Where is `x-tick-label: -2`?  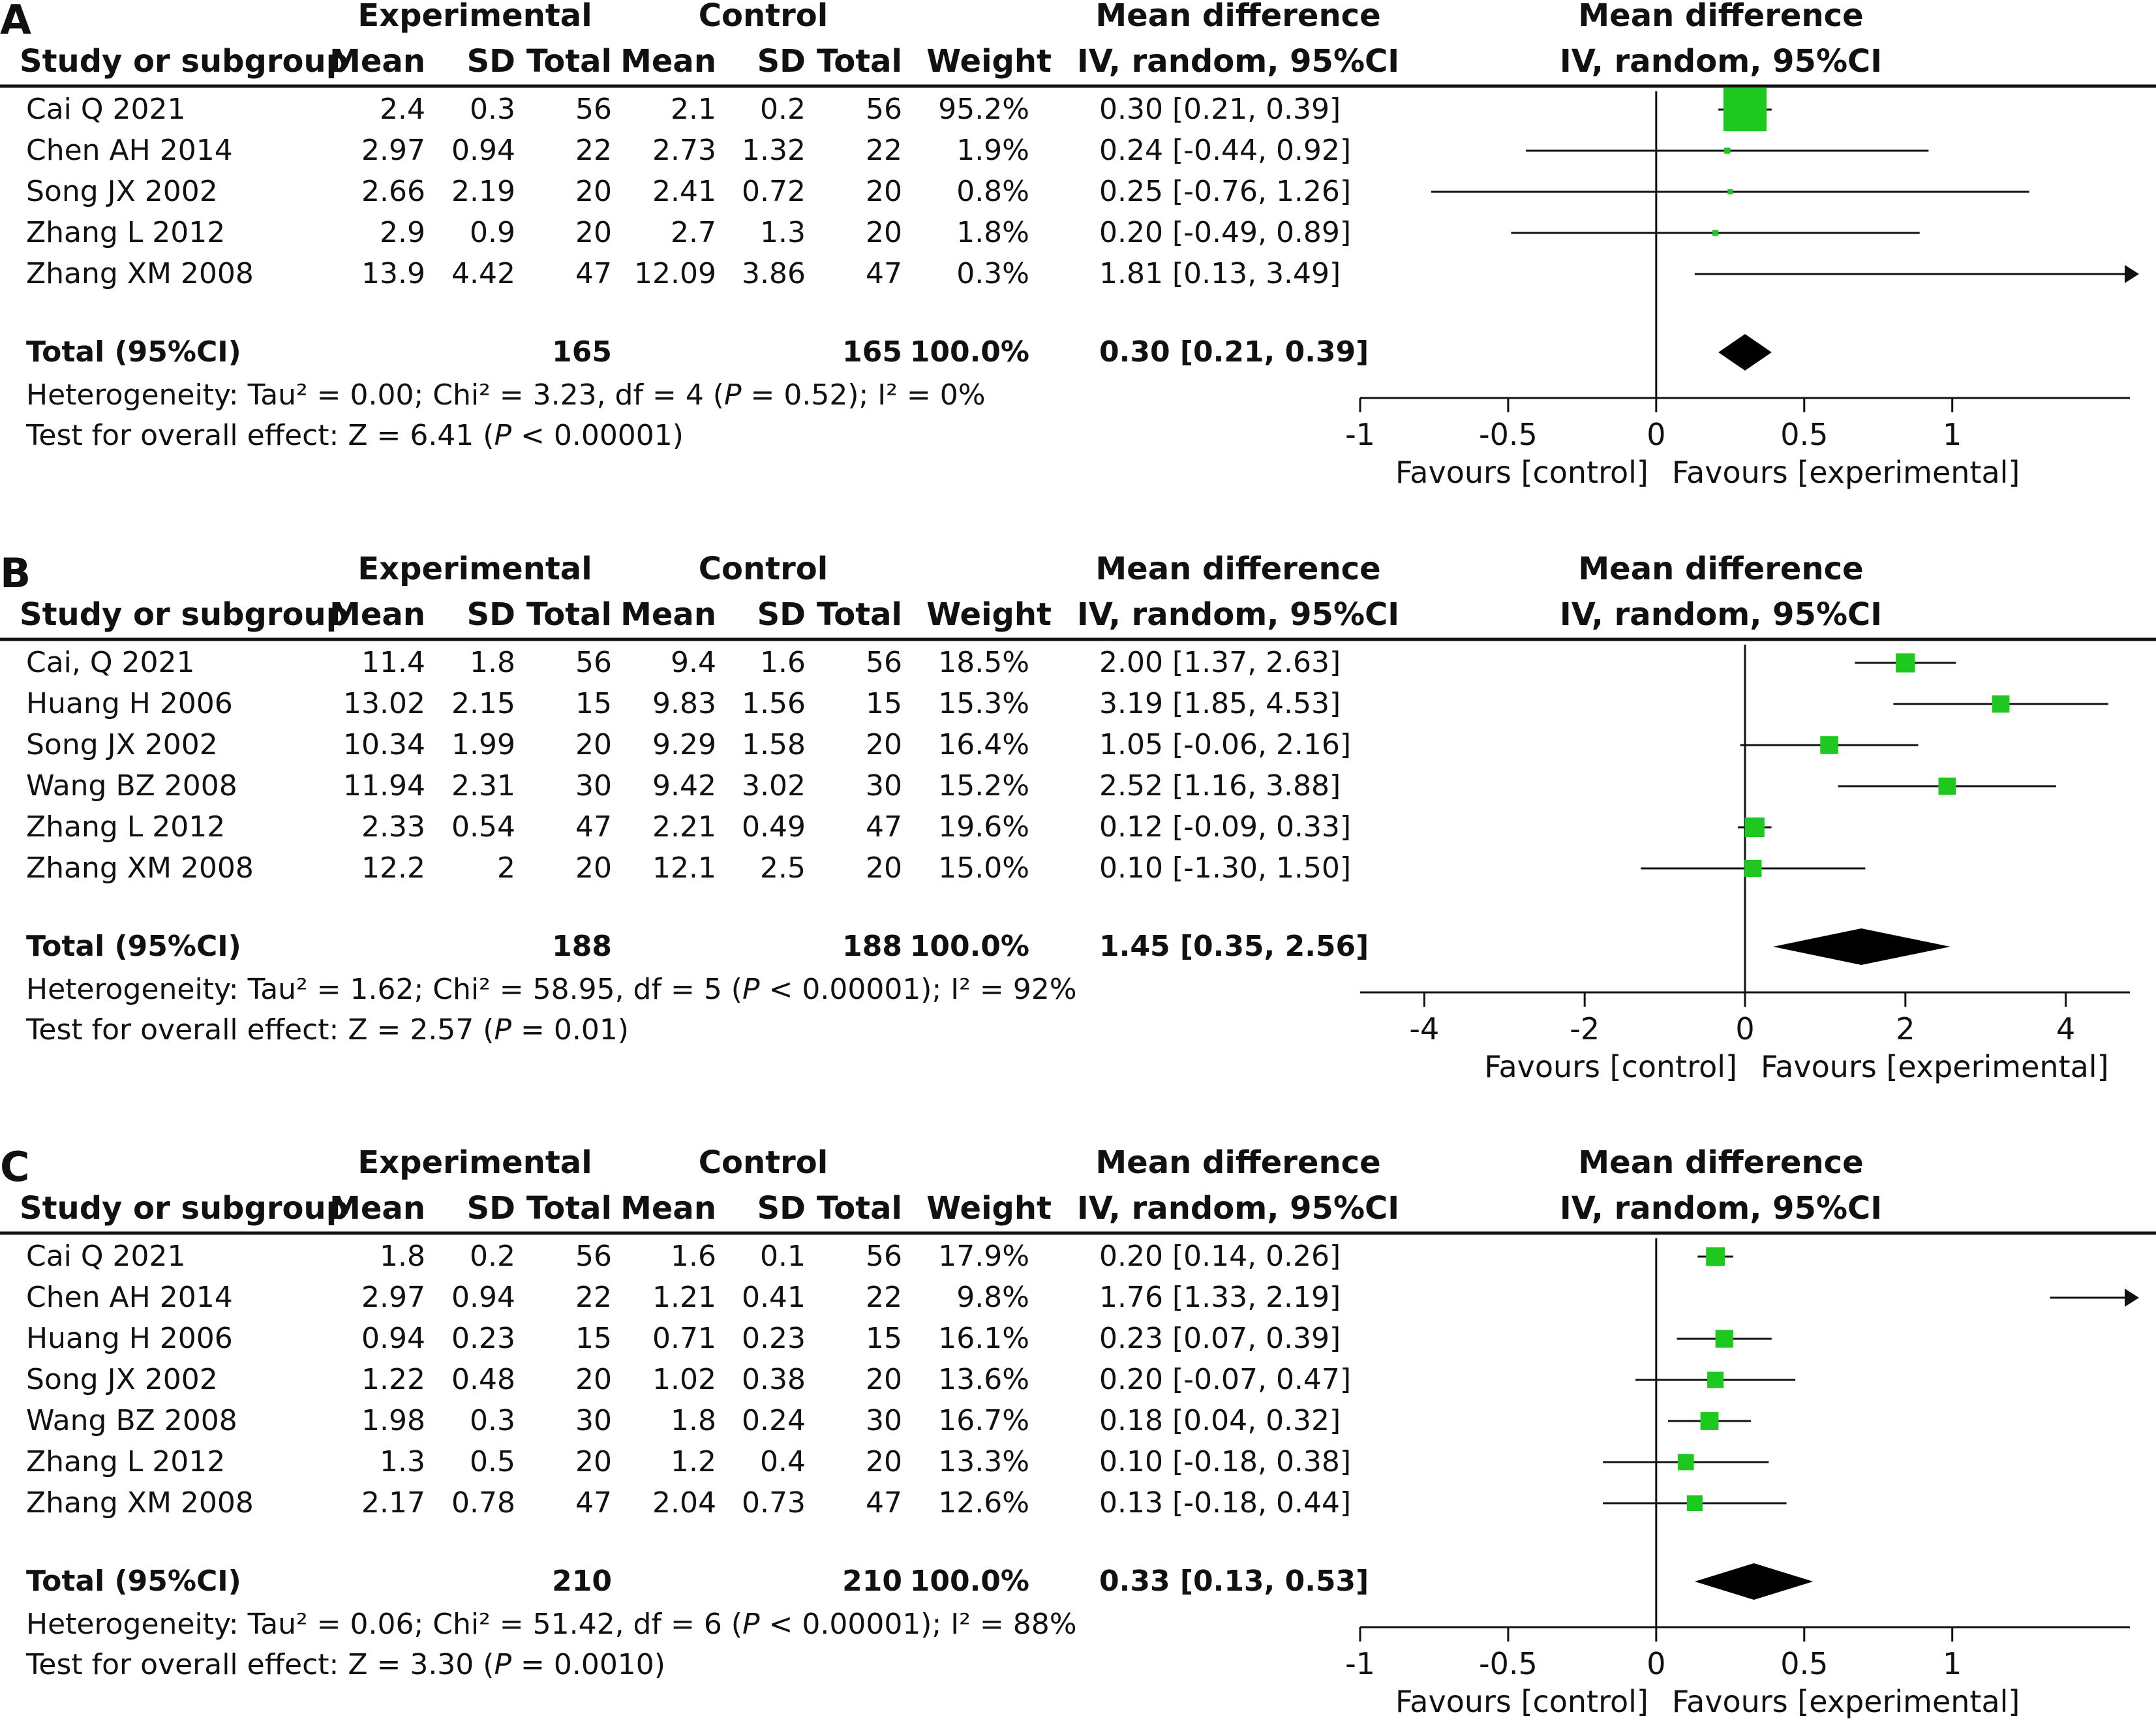 x-tick-label: -2 is located at coordinates (1585, 1029).